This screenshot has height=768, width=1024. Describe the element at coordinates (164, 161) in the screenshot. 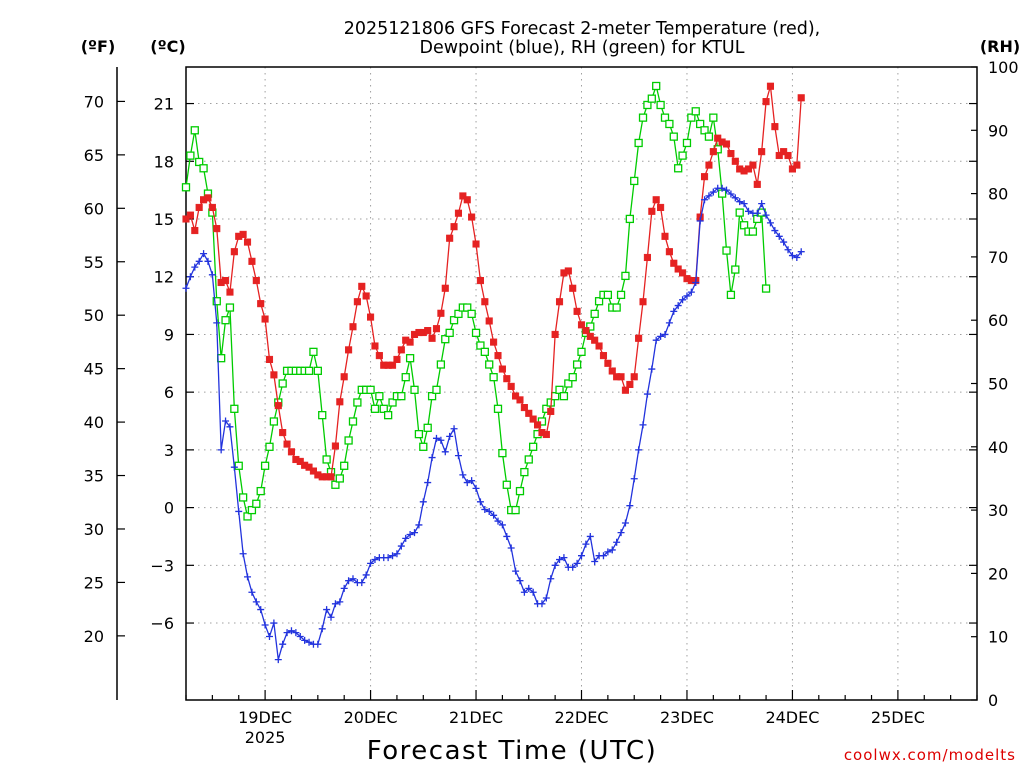

I see `celsius-tick-label: 18` at that location.